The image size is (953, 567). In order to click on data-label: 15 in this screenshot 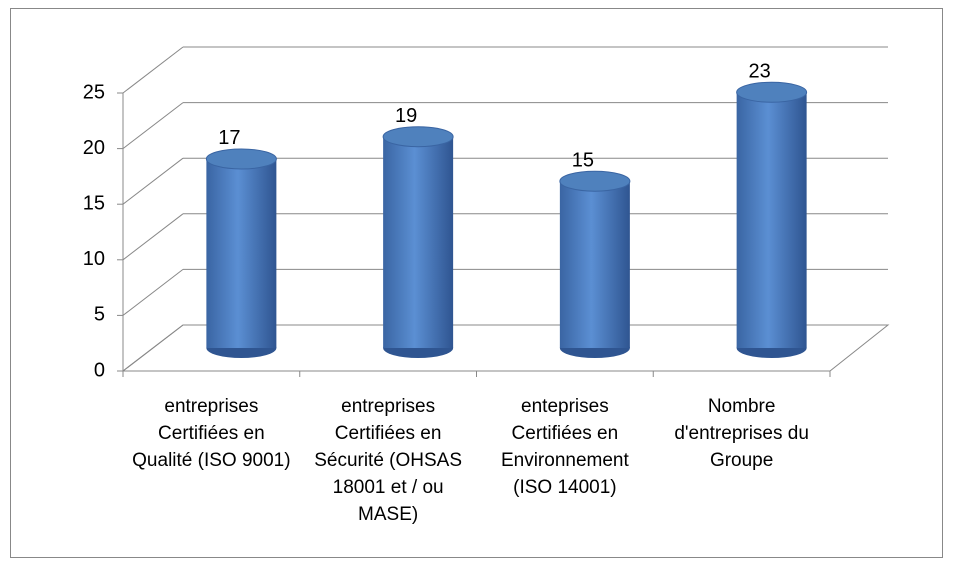, I will do `click(583, 160)`.